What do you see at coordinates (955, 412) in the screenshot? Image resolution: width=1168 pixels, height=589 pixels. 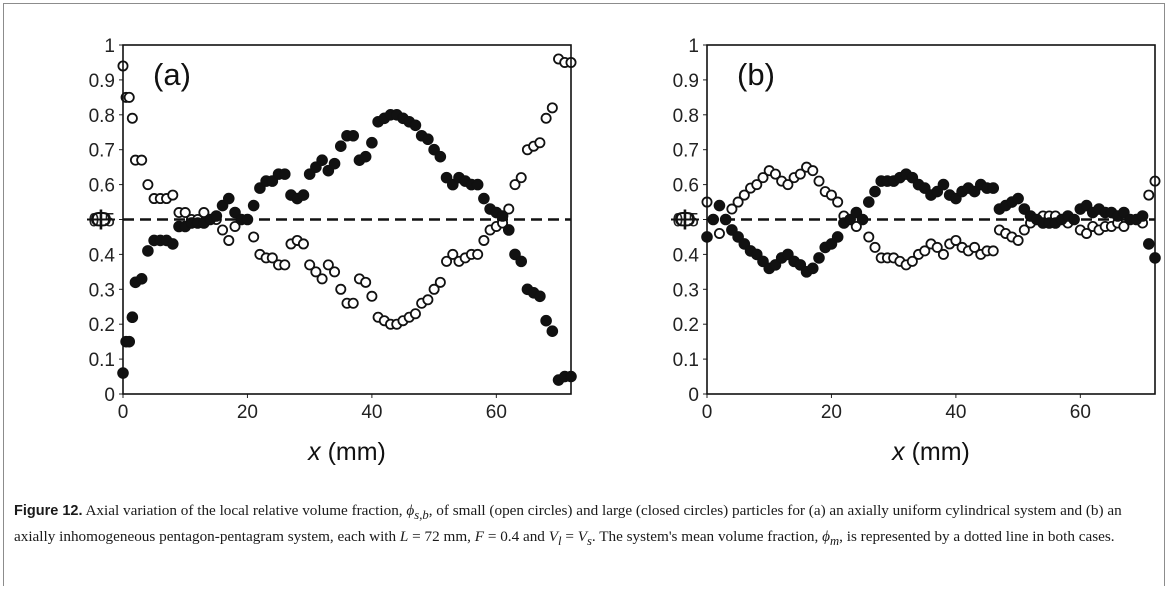 I see `x-tick-label: 40` at bounding box center [955, 412].